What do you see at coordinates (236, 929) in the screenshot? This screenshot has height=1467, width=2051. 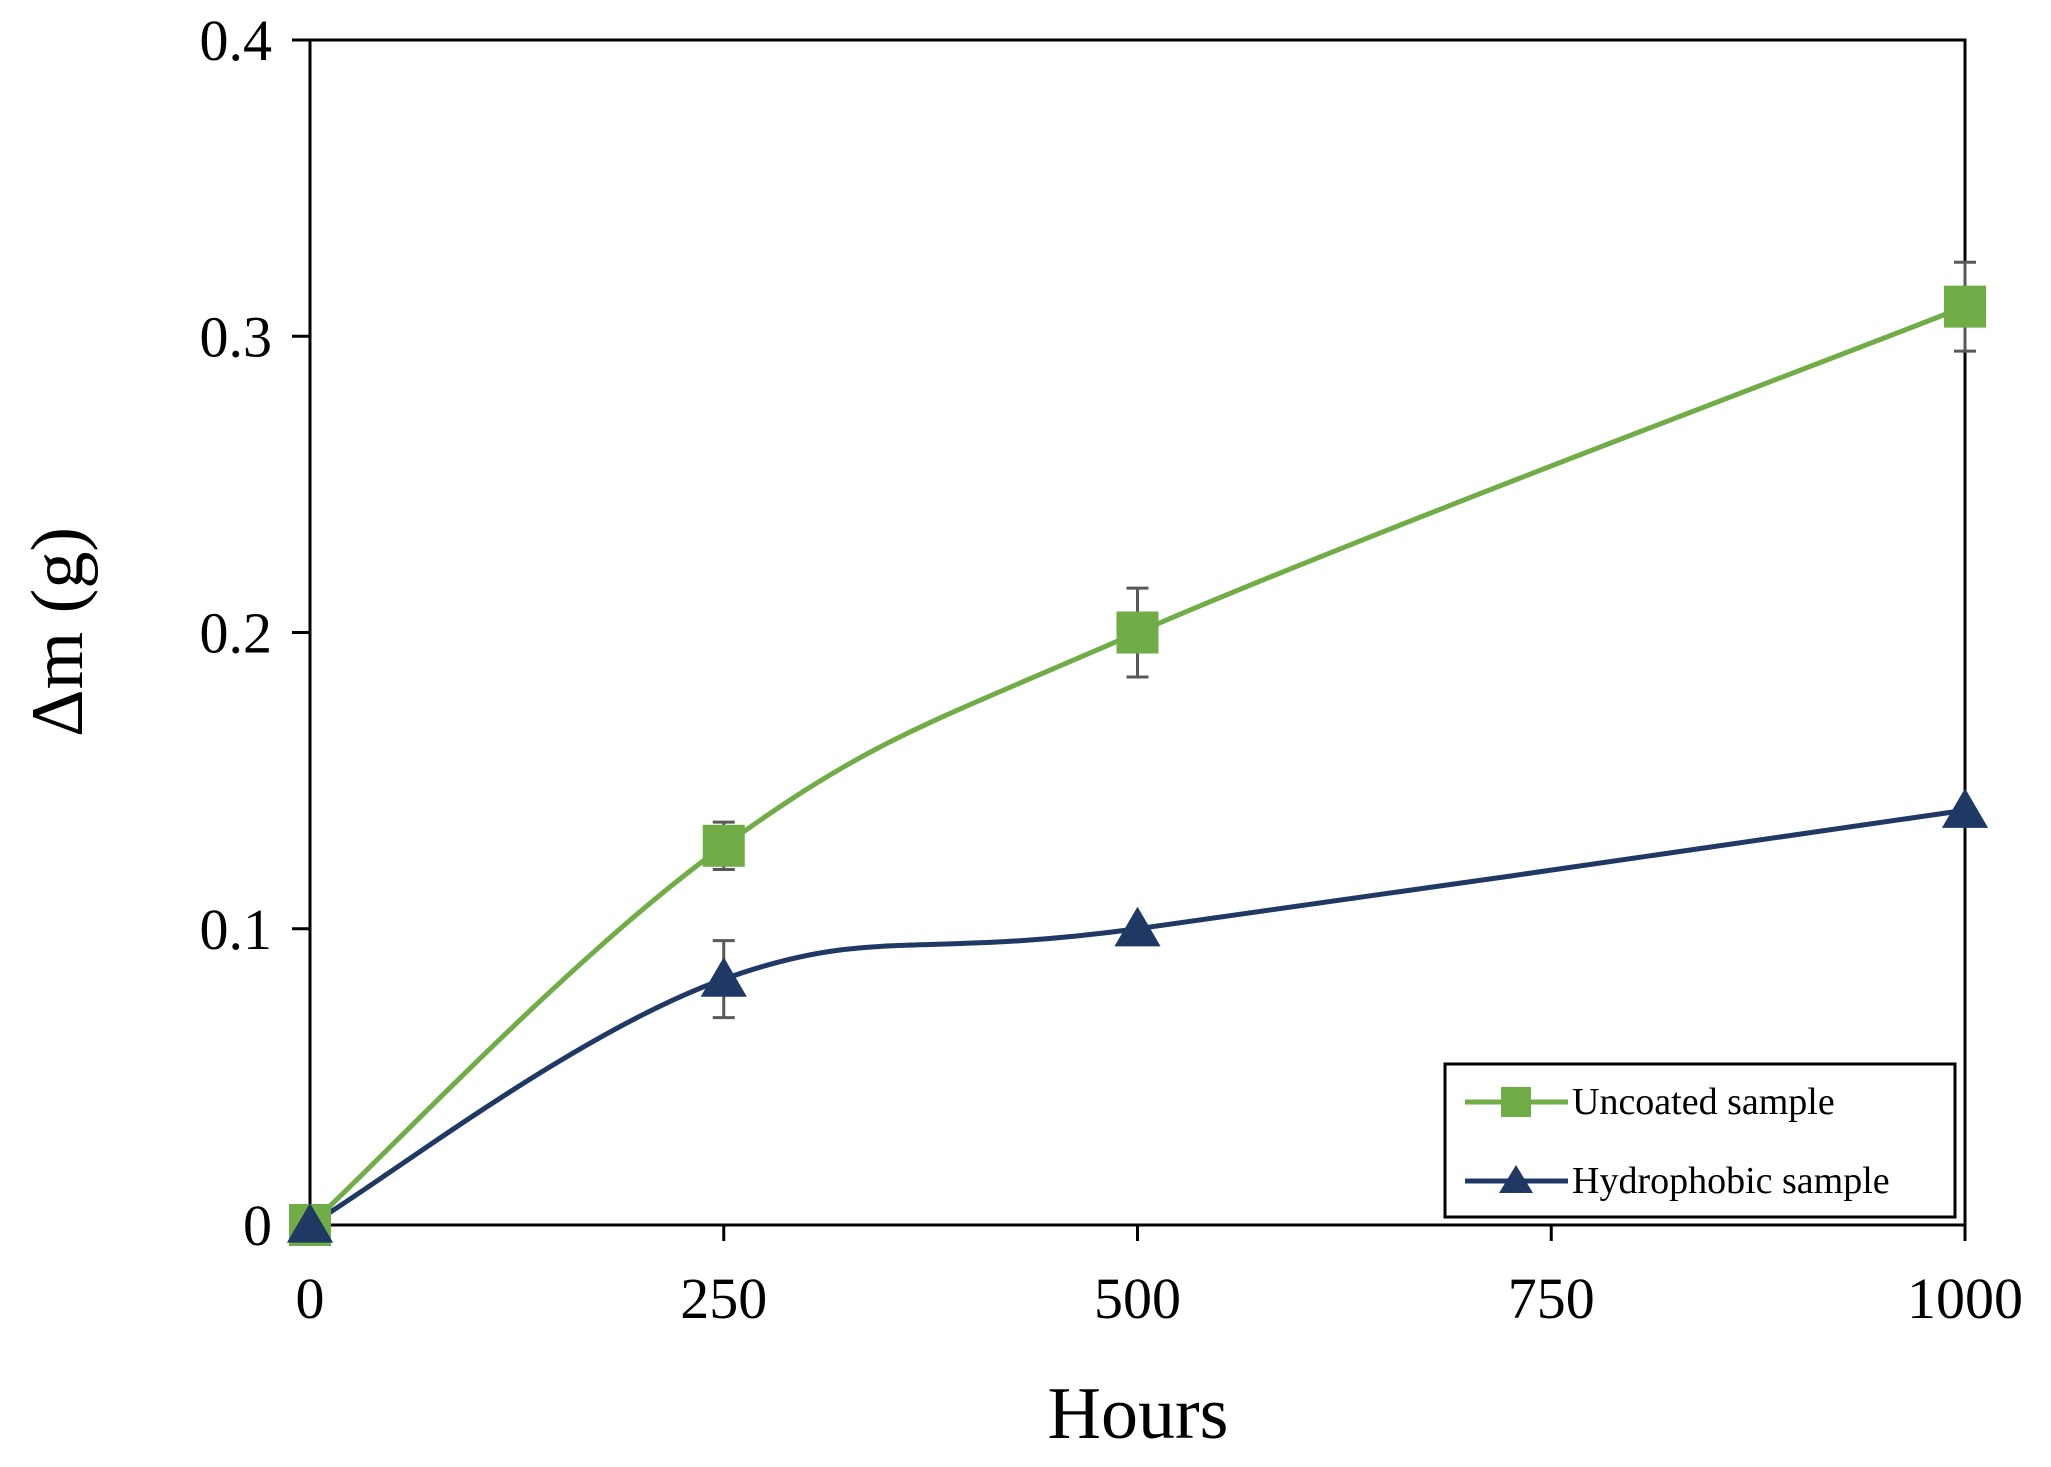 I see `y-tick-label: 0.1` at bounding box center [236, 929].